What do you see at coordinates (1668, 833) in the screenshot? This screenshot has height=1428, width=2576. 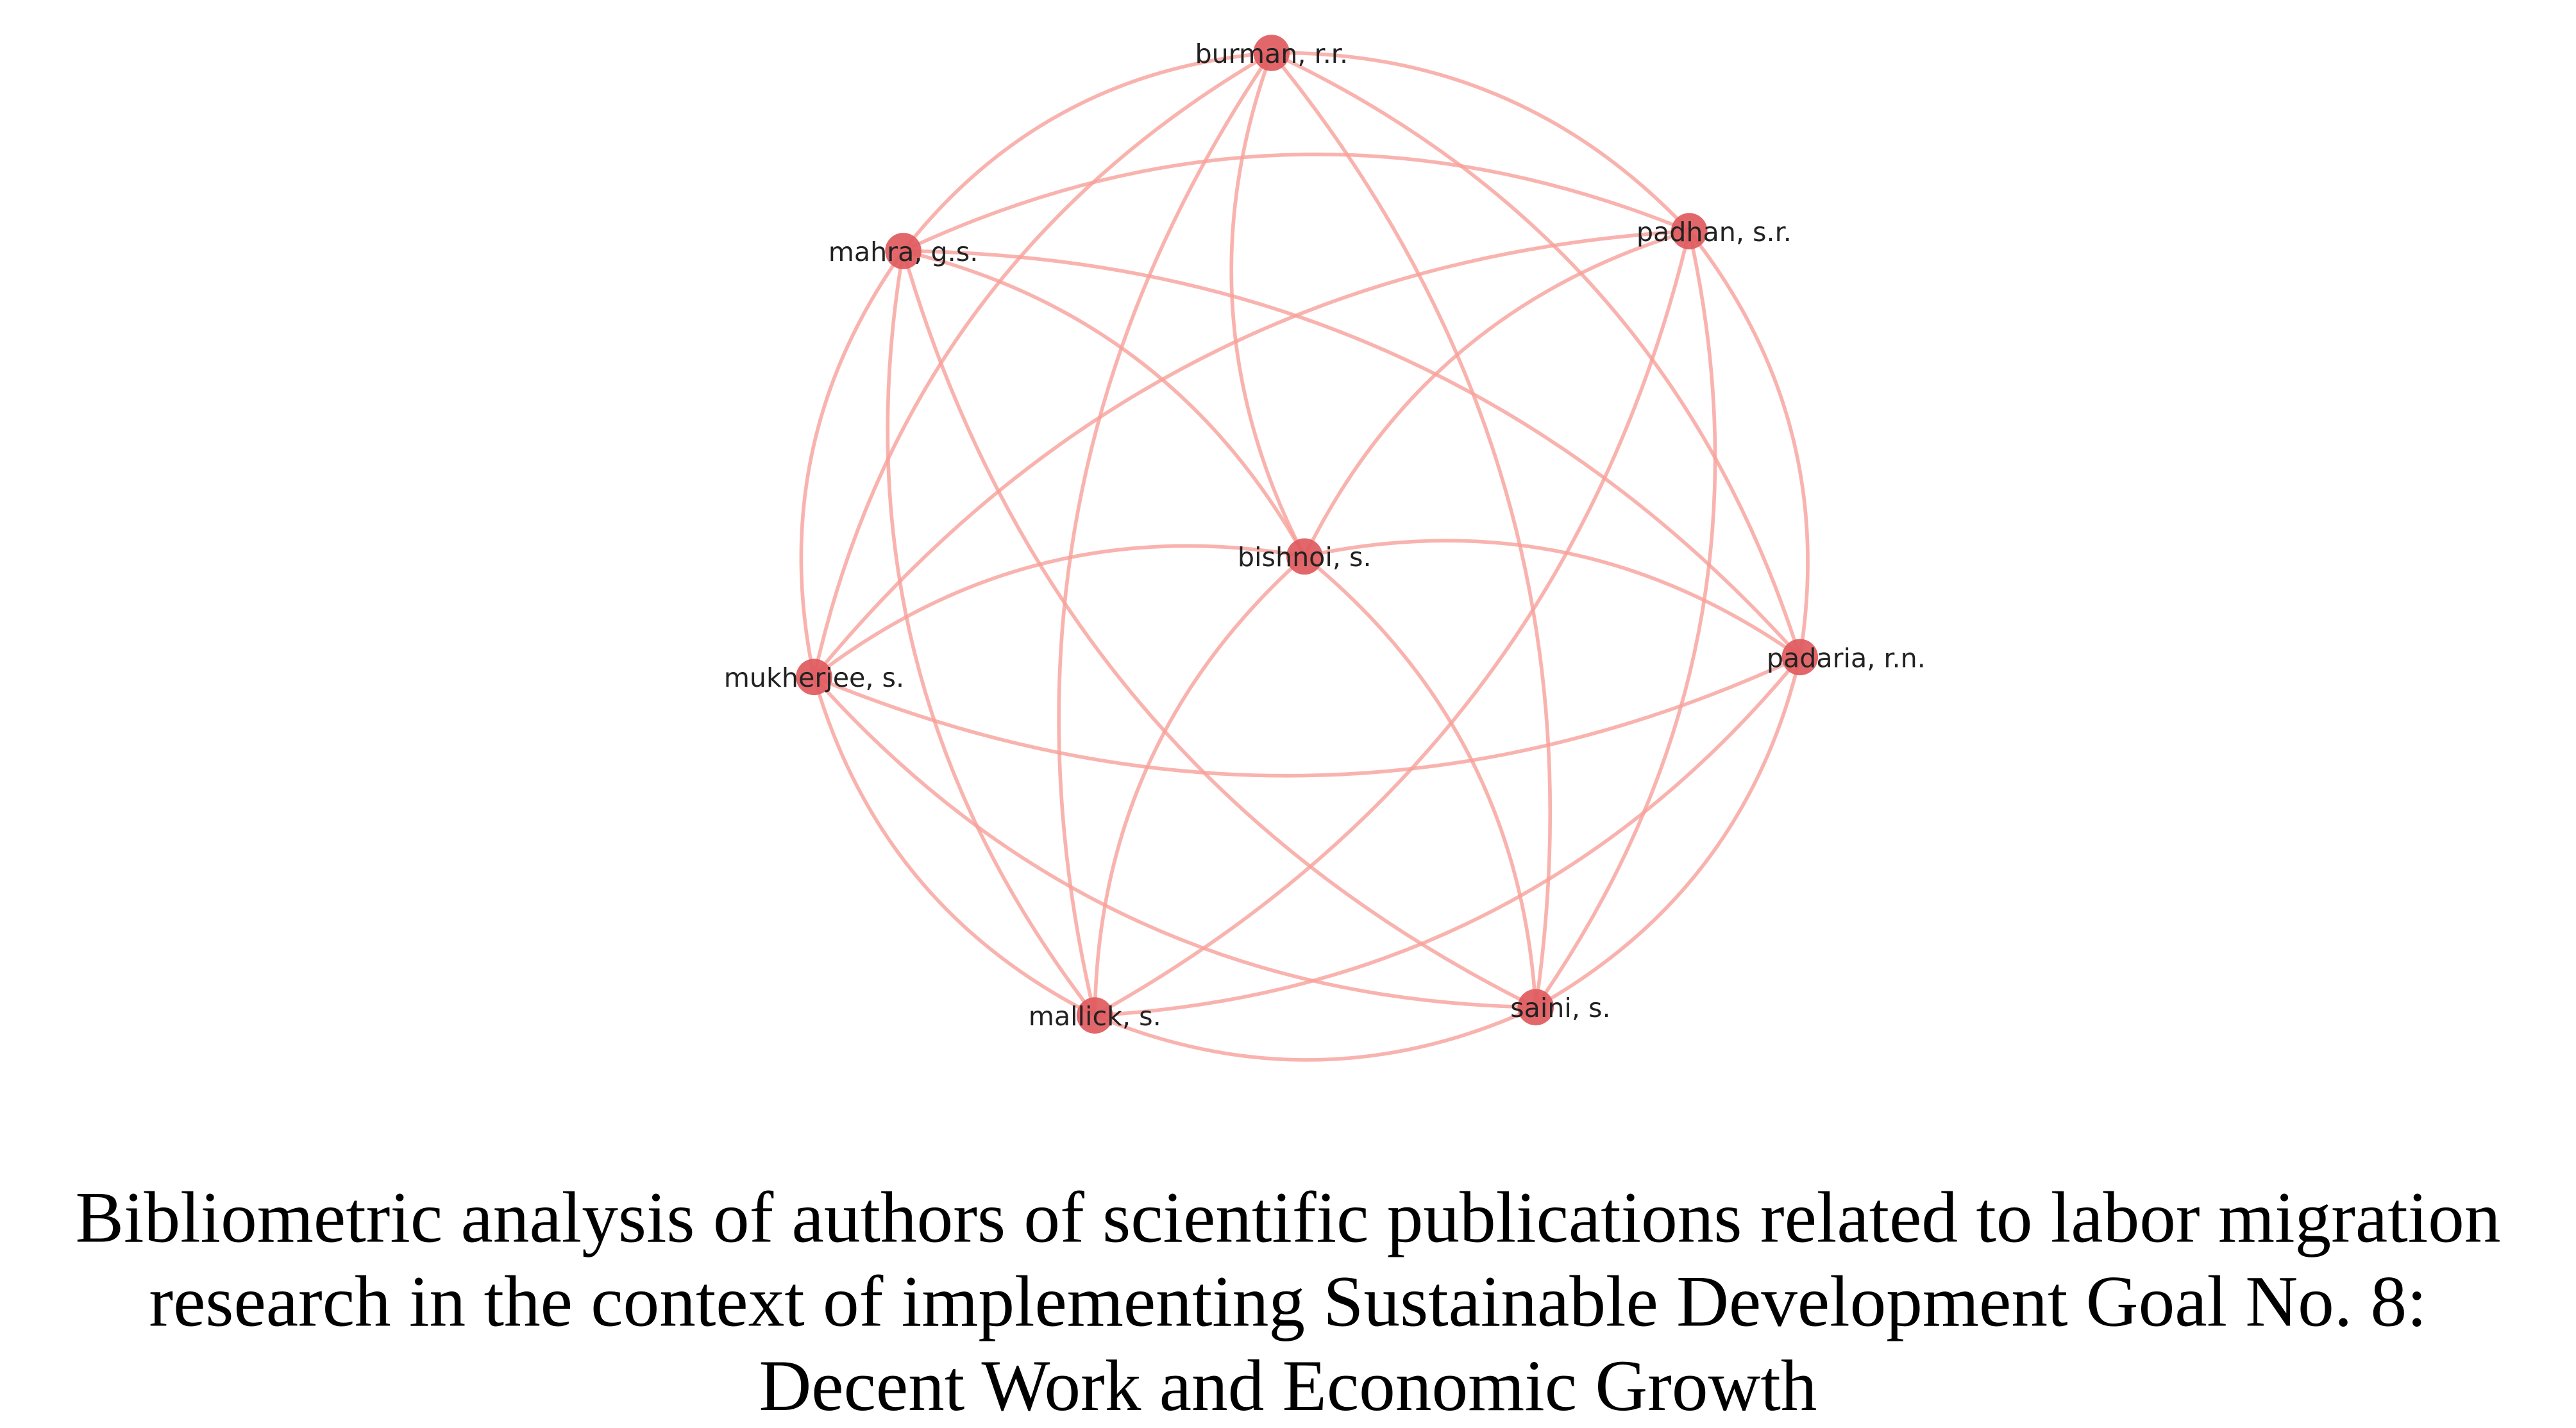 I see `edge-padaria-saini` at bounding box center [1668, 833].